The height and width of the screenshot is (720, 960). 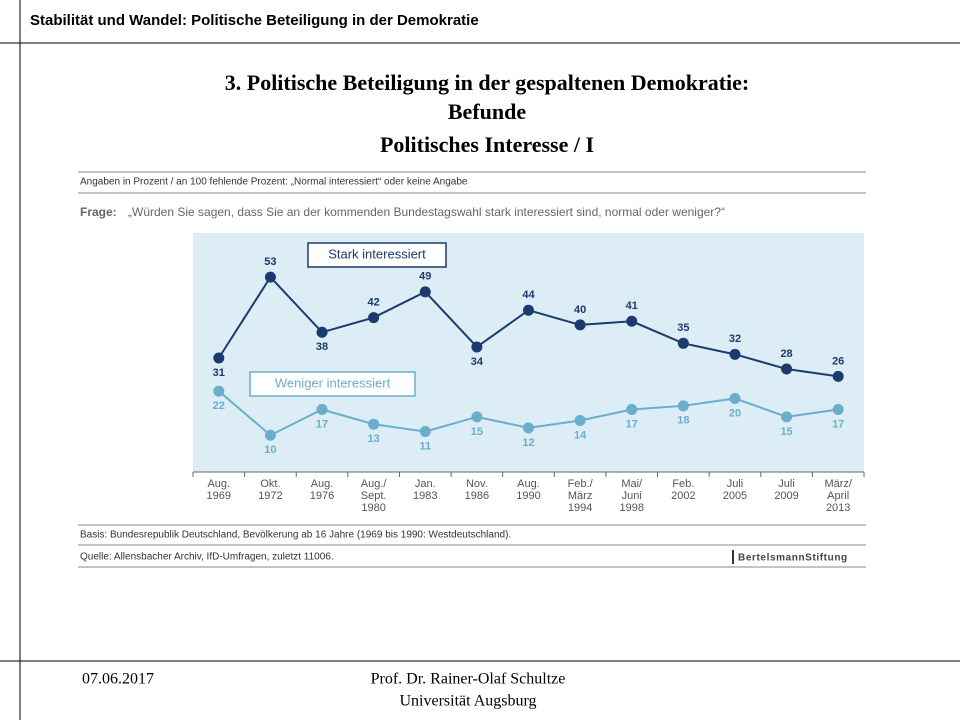 What do you see at coordinates (270, 450) in the screenshot?
I see `data-label: 10` at bounding box center [270, 450].